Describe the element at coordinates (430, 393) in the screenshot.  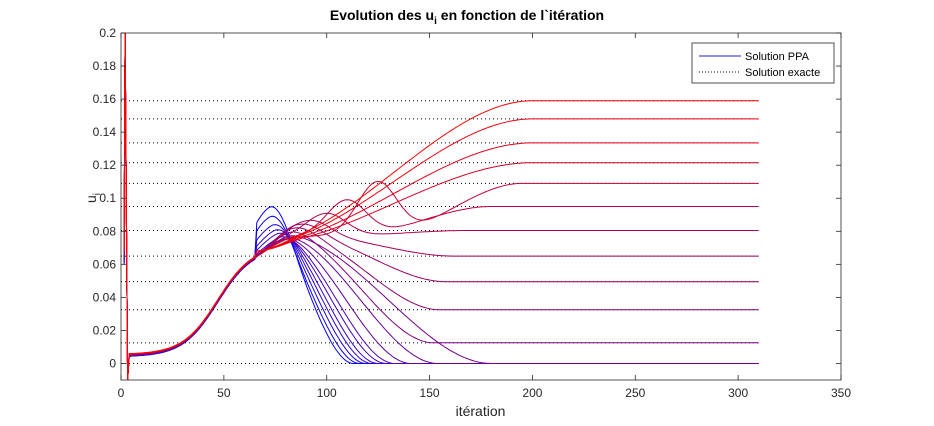
I see `x-tick-label: 150` at that location.